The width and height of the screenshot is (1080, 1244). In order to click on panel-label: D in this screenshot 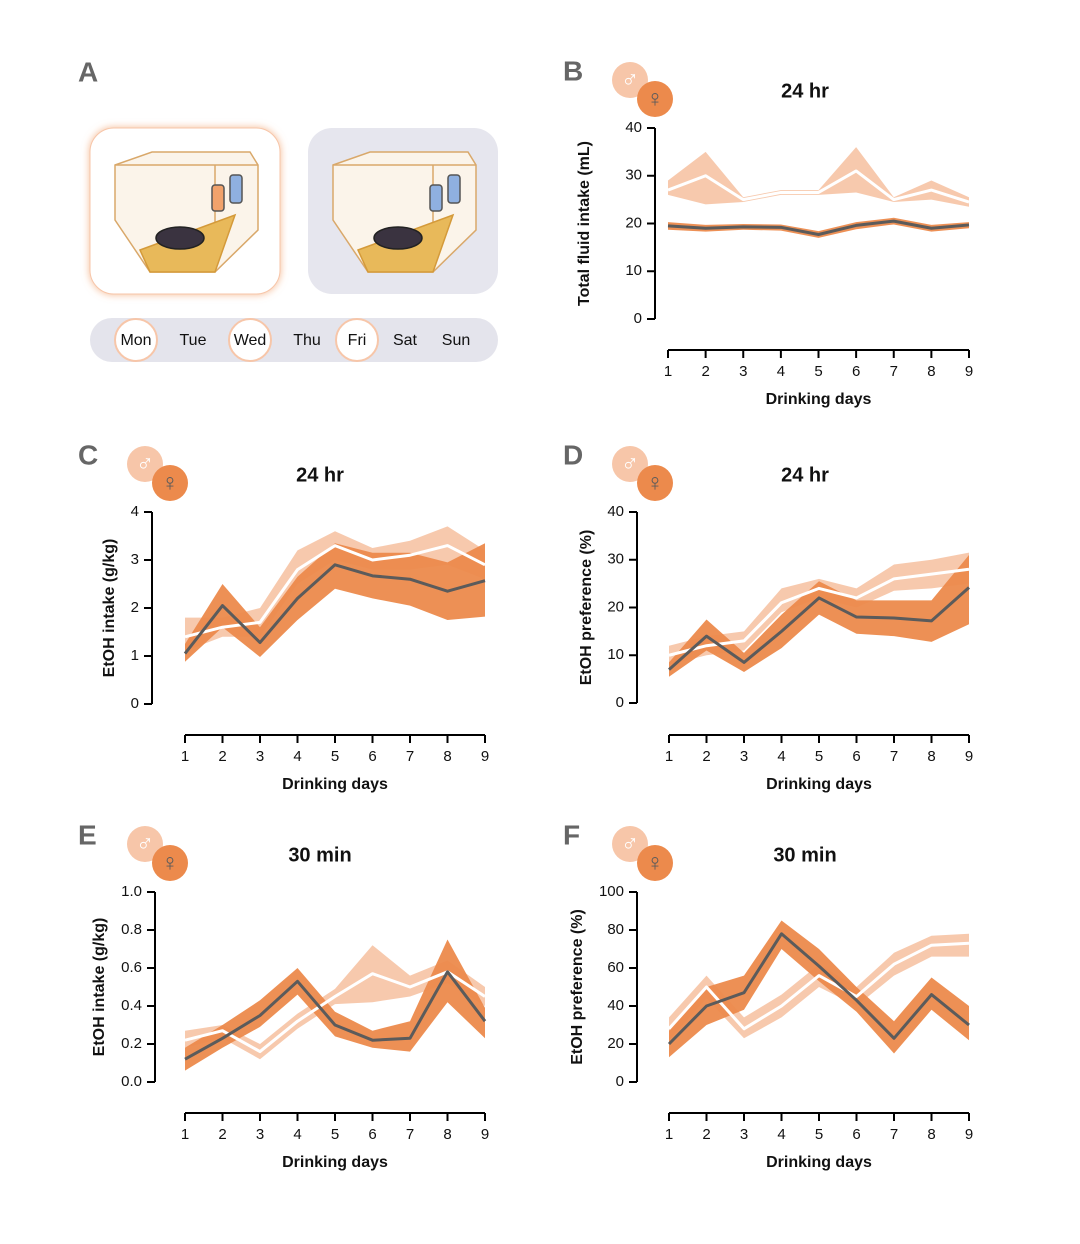, I will do `click(573, 454)`.